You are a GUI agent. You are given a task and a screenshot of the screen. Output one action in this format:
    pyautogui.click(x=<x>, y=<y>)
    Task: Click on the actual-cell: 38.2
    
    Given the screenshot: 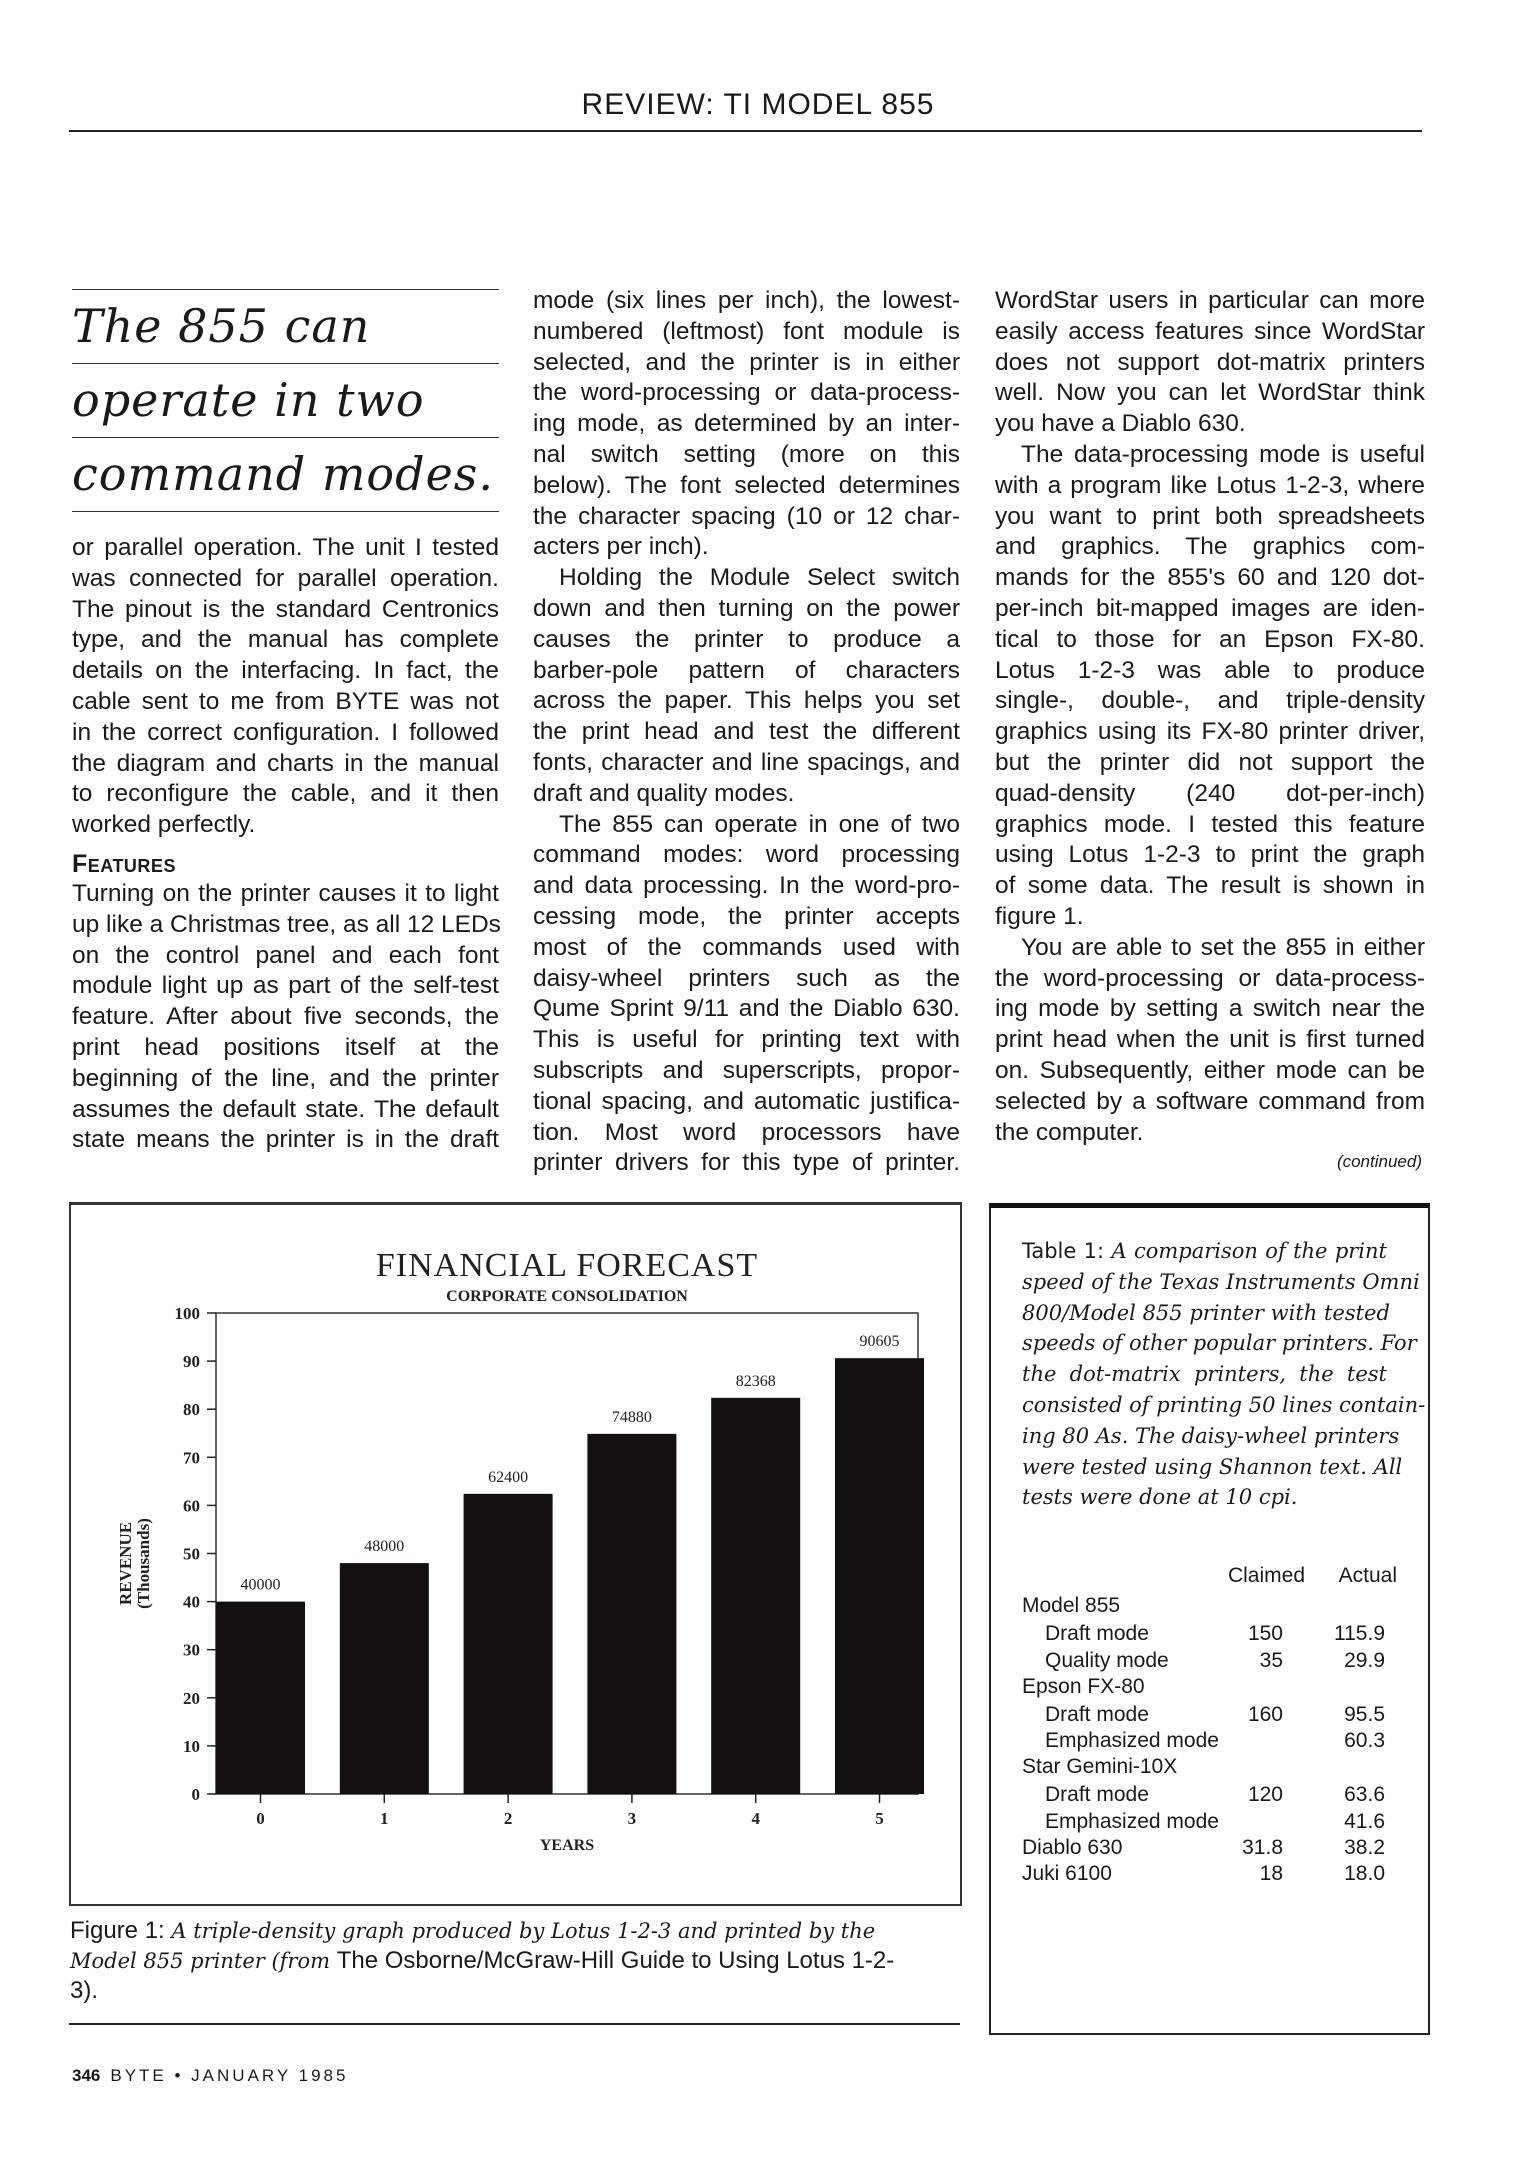 What is the action you would take?
    pyautogui.click(x=1364, y=1847)
    